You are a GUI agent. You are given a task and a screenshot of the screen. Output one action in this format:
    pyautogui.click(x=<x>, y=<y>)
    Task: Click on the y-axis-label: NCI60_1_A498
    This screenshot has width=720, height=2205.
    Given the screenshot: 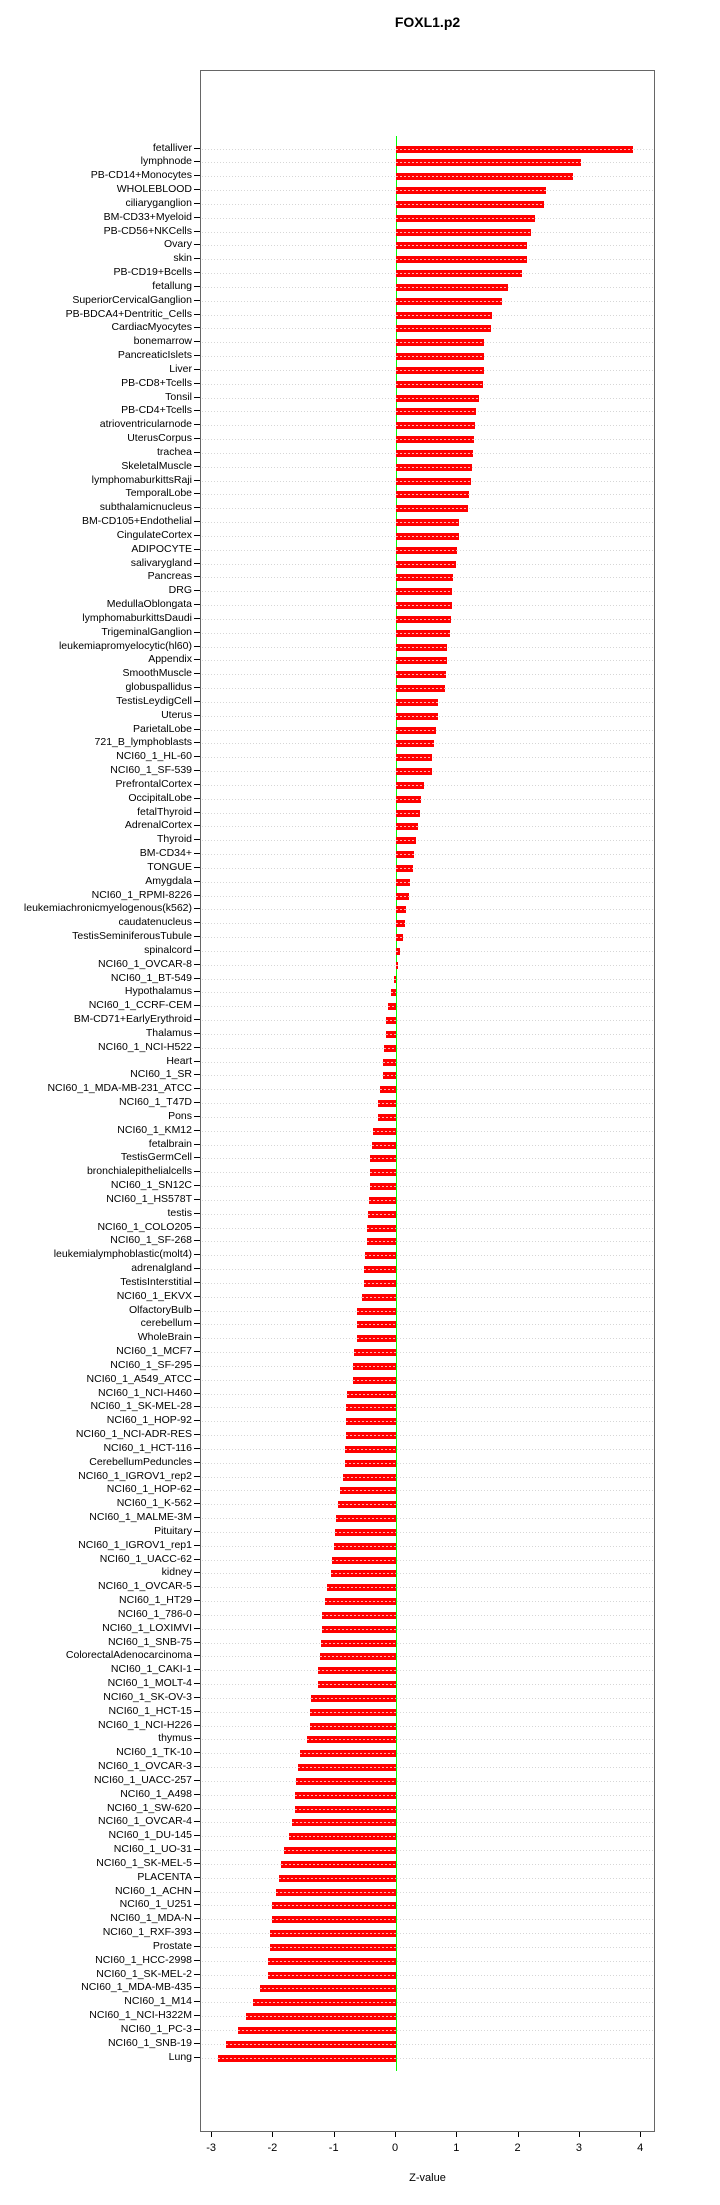 What is the action you would take?
    pyautogui.click(x=156, y=1793)
    